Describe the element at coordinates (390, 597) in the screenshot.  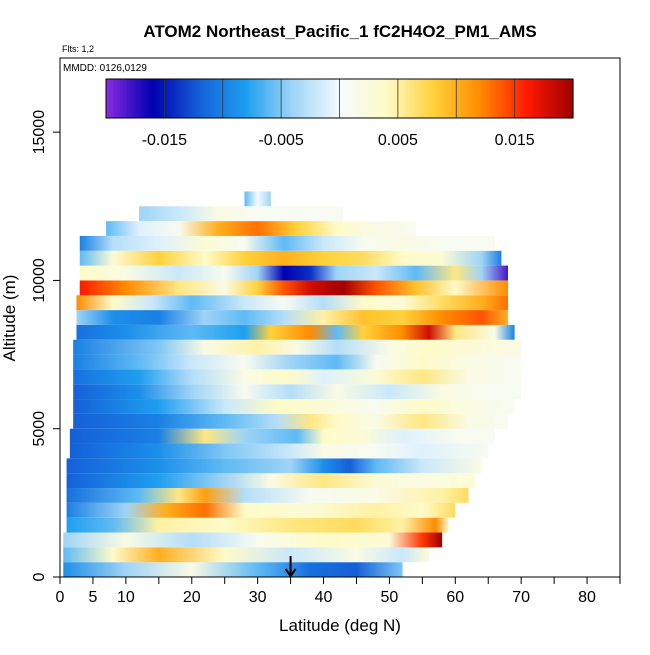
I see `x-tick-label: 50` at that location.